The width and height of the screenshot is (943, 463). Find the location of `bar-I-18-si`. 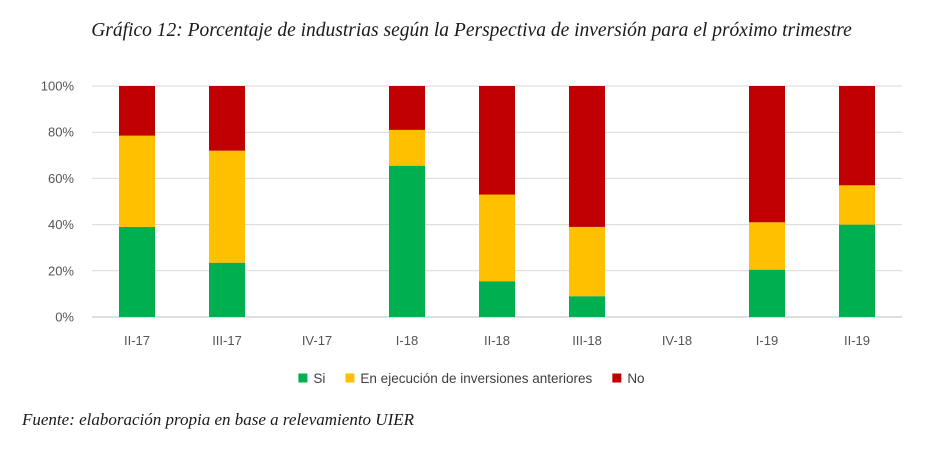

bar-I-18-si is located at coordinates (407, 241).